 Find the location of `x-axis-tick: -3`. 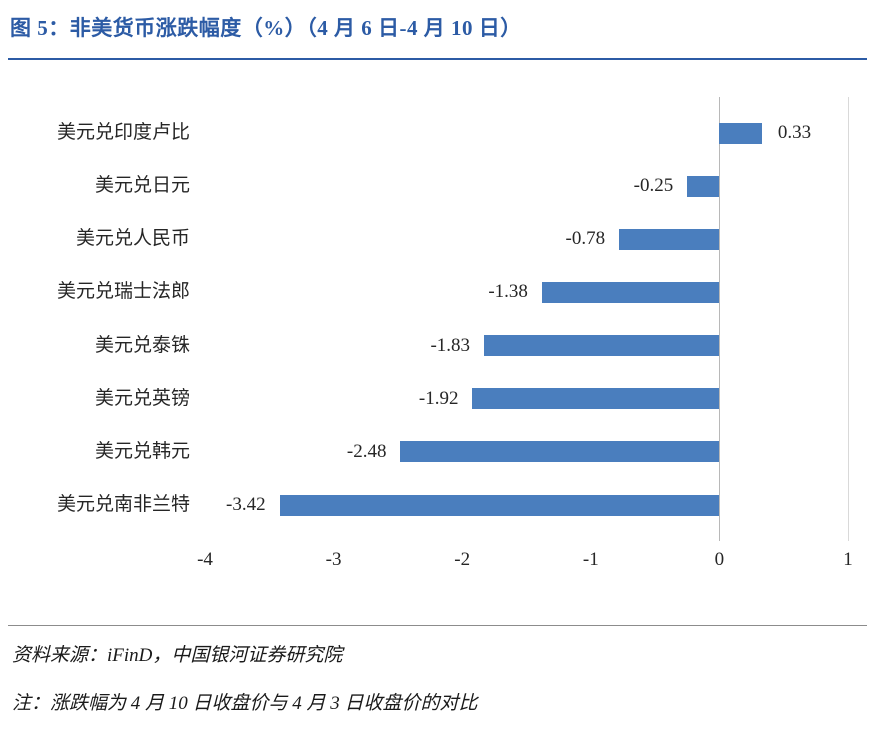

x-axis-tick: -3 is located at coordinates (333, 559).